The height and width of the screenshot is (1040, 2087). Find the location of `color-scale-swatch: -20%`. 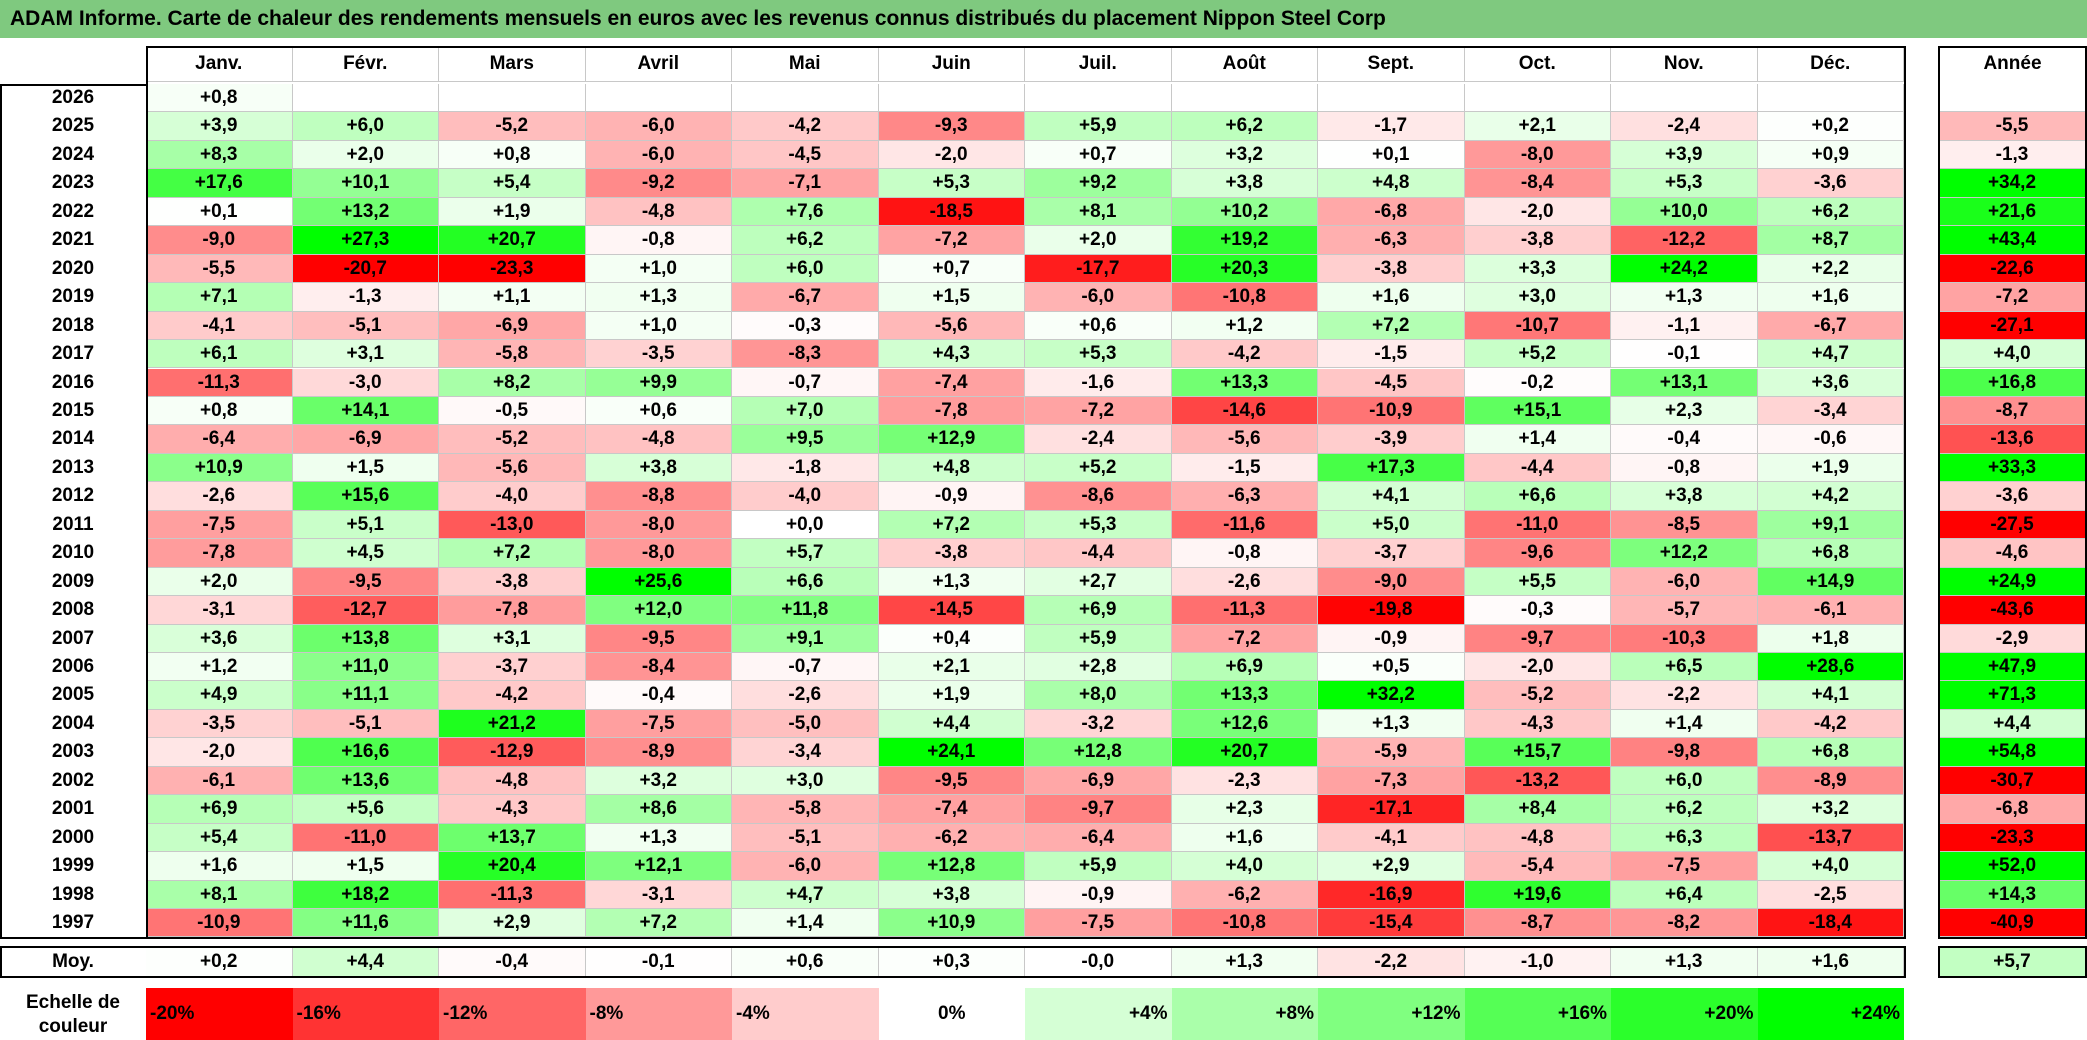

color-scale-swatch: -20% is located at coordinates (219, 1013).